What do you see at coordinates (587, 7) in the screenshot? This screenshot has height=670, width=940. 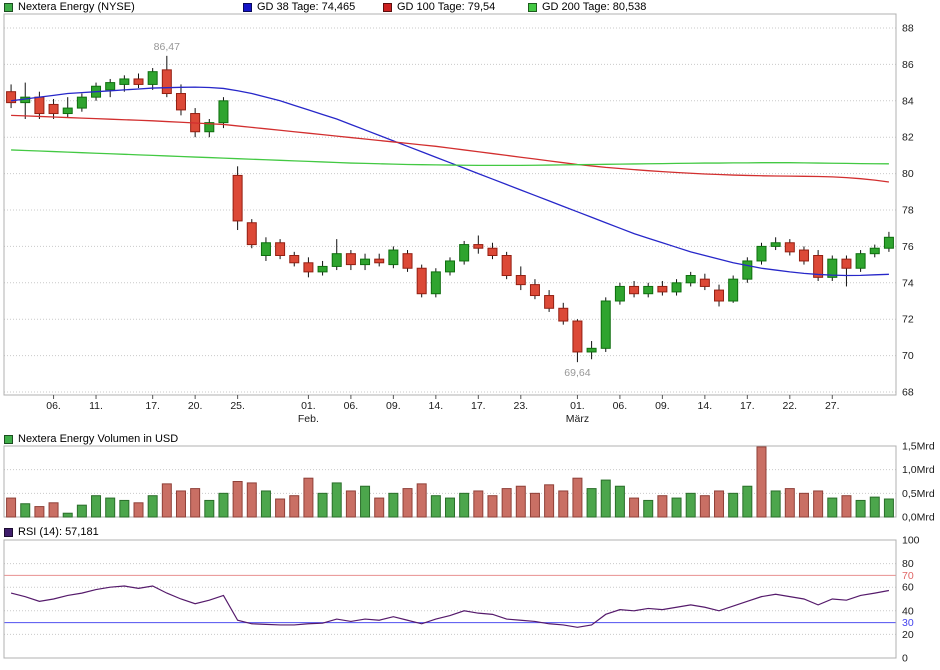 I see `legend-gd200: GD 200 Tage: 80,538` at bounding box center [587, 7].